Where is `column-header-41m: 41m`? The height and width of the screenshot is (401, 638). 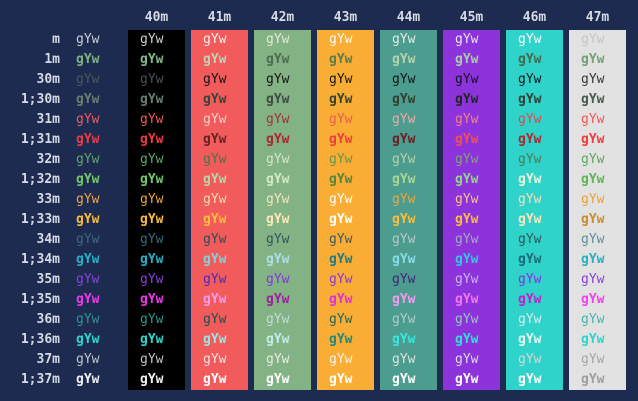 column-header-41m: 41m is located at coordinates (222, 17).